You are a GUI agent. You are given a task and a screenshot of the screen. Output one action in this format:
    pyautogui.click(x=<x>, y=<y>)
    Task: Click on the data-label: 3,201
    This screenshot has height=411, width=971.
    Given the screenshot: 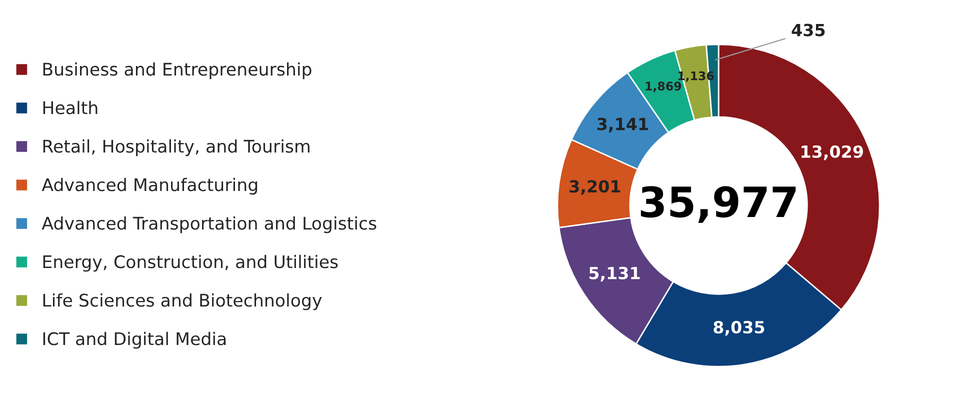 What is the action you would take?
    pyautogui.click(x=595, y=187)
    